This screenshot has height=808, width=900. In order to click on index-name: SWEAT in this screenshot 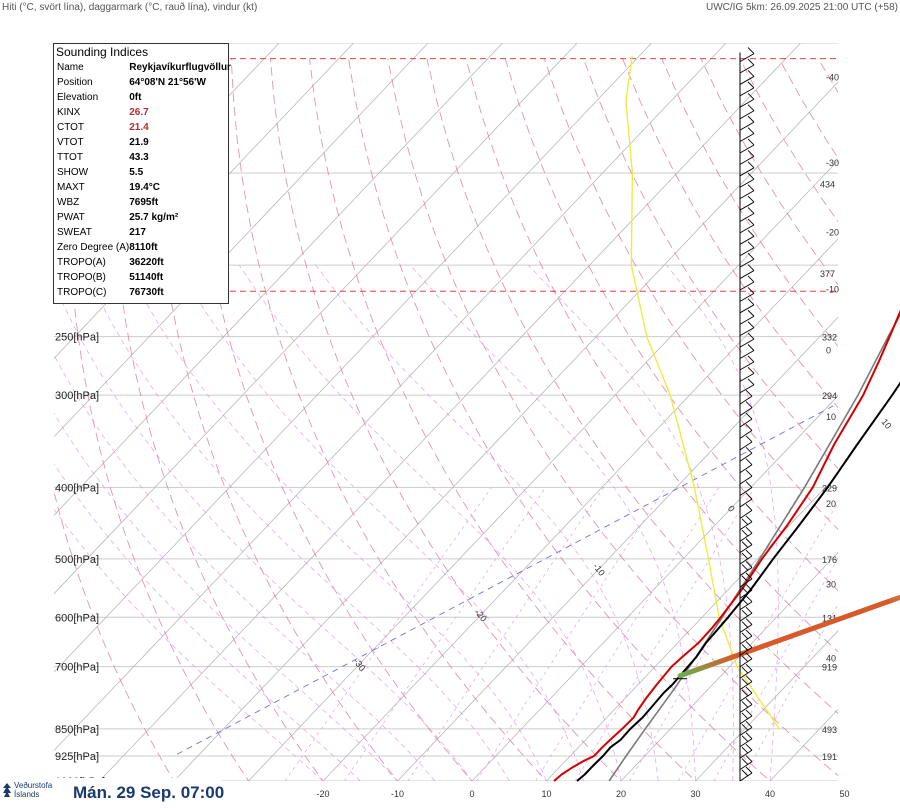, I will do `click(74, 232)`.